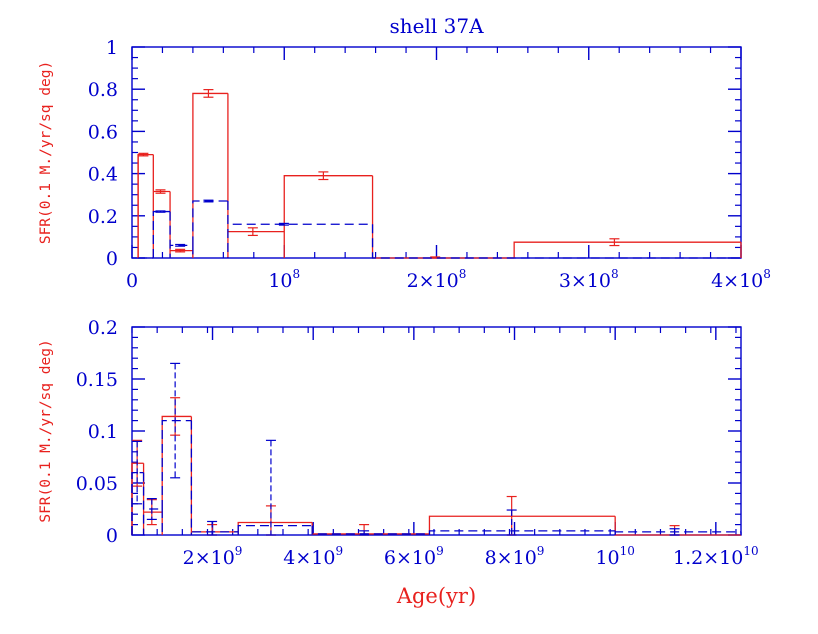 This screenshot has height=634, width=818. I want to click on x-tick-label: 2×10⁸, so click(437, 279).